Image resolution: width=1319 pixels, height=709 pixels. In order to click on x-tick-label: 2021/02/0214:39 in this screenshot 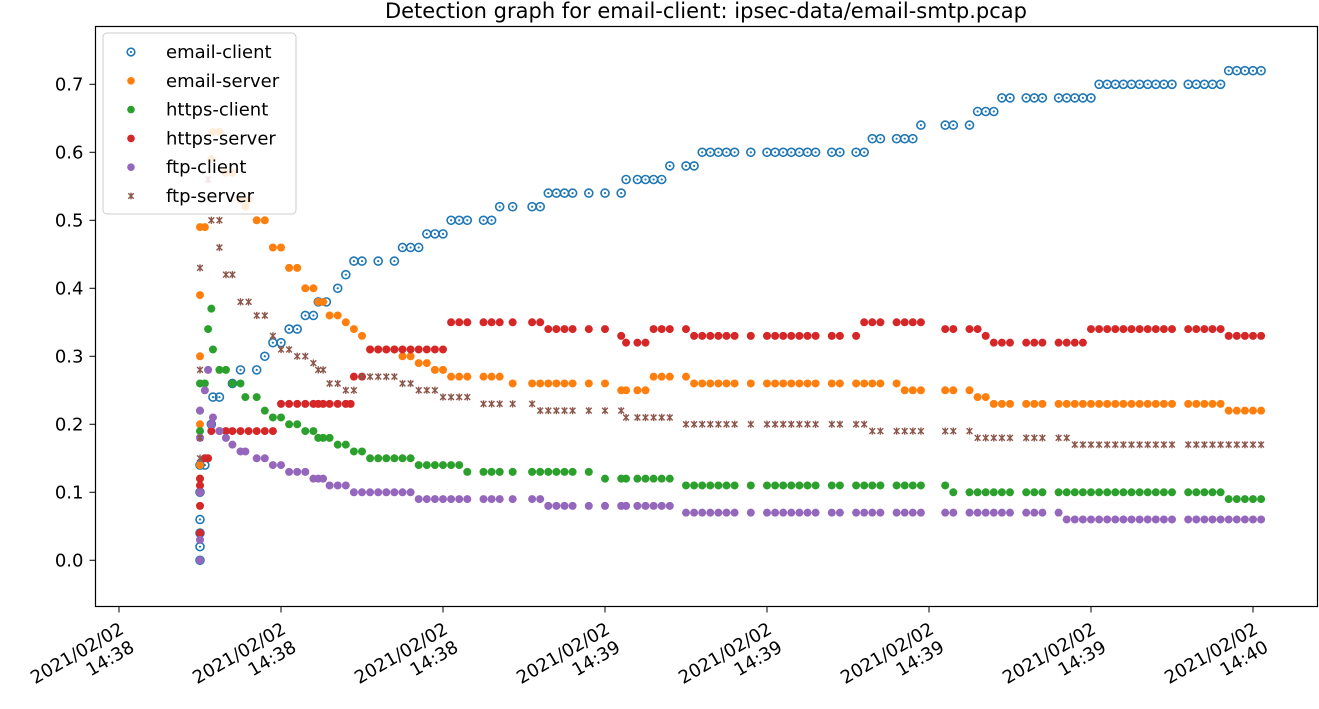, I will do `click(892, 663)`.